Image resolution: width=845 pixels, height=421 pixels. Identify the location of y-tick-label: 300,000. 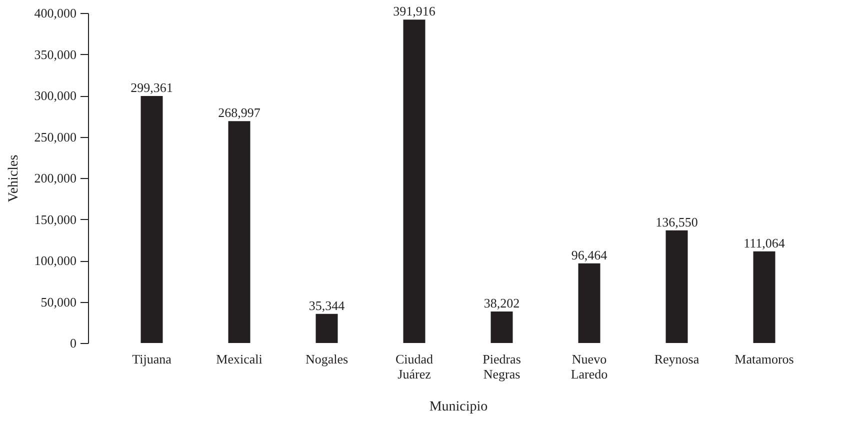
(55, 95).